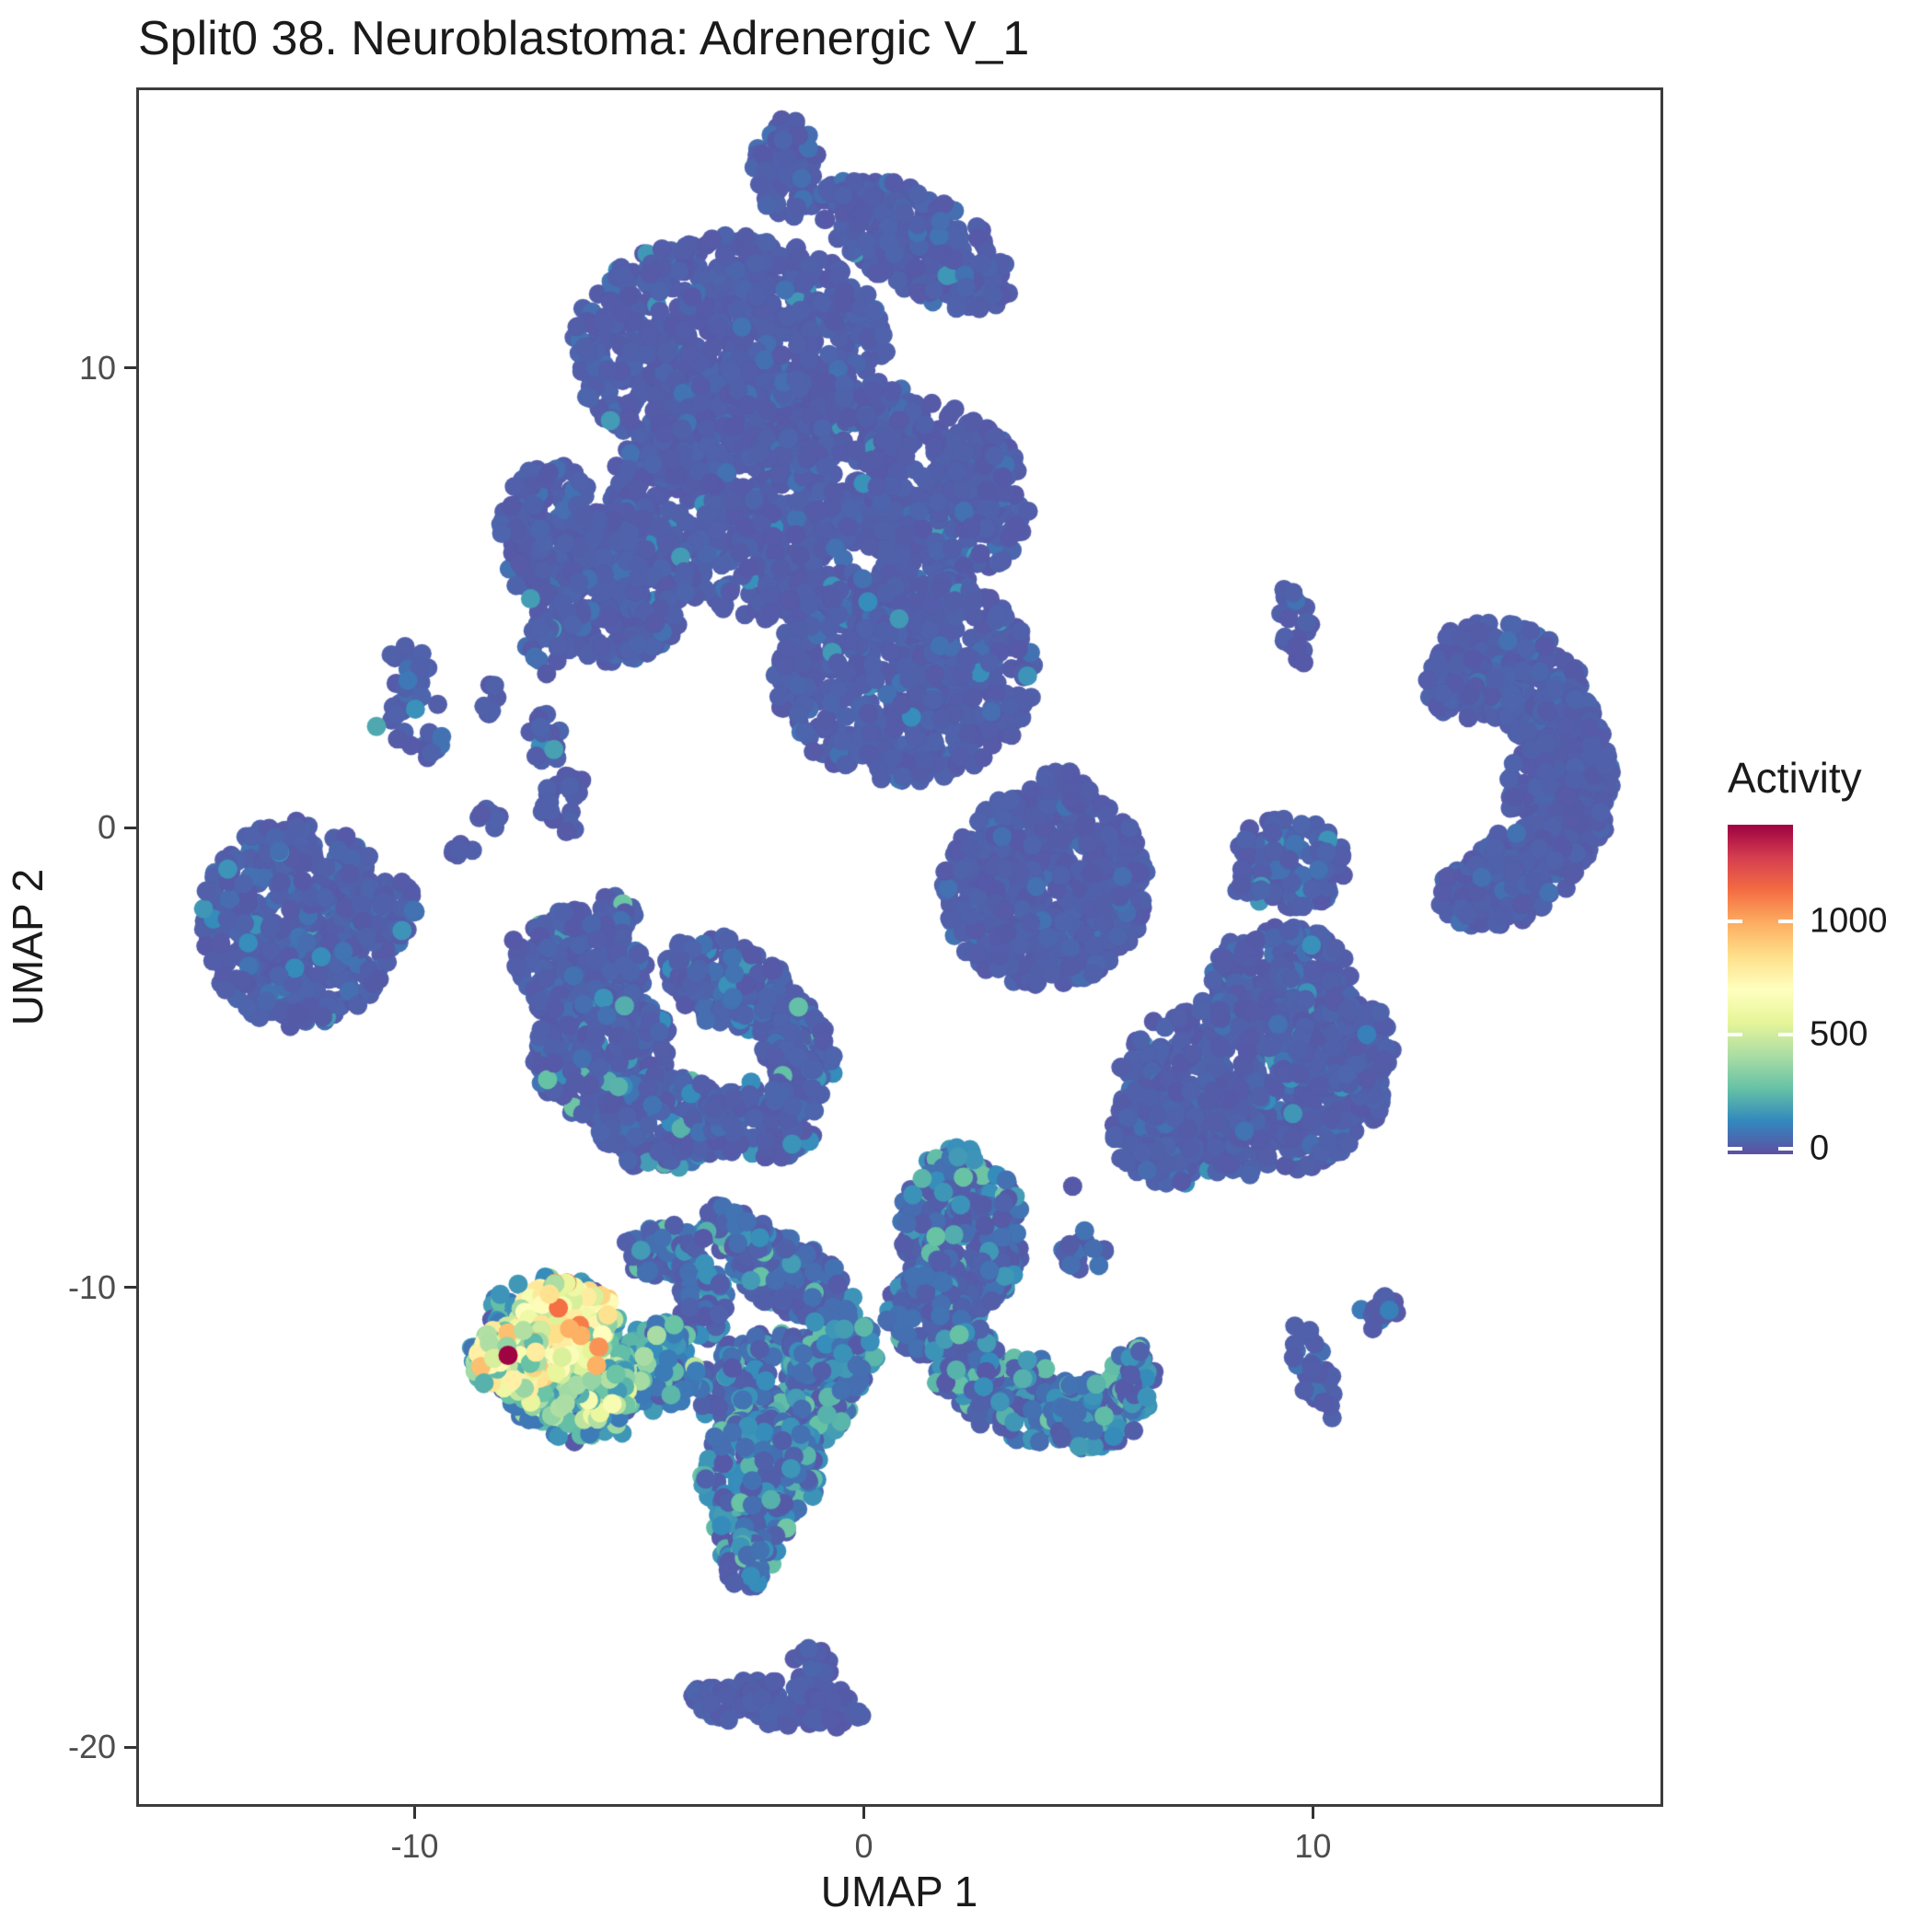  What do you see at coordinates (863, 1846) in the screenshot?
I see `x-tick-label: 0` at bounding box center [863, 1846].